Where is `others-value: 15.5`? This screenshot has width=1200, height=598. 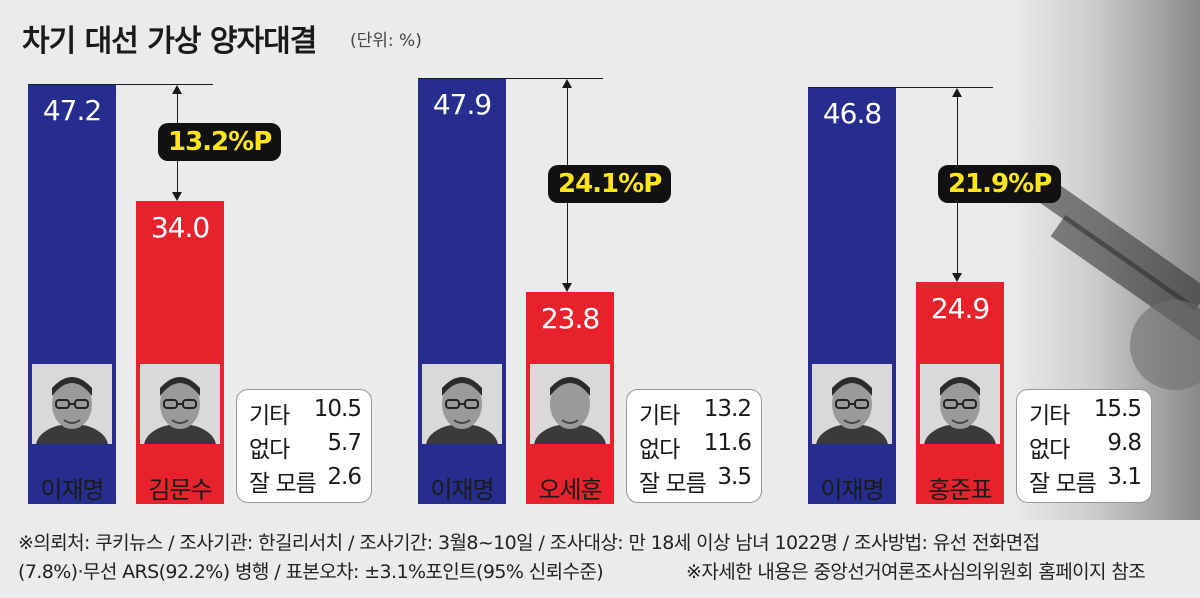
others-value: 15.5 is located at coordinates (1117, 409).